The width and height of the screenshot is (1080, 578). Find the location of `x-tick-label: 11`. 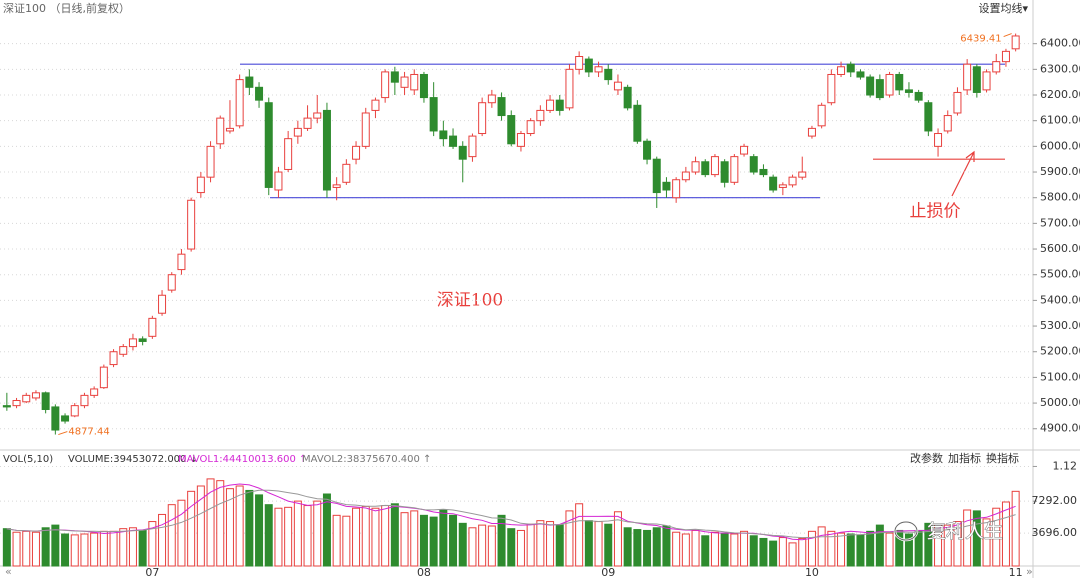

x-tick-label: 11 is located at coordinates (1016, 572).